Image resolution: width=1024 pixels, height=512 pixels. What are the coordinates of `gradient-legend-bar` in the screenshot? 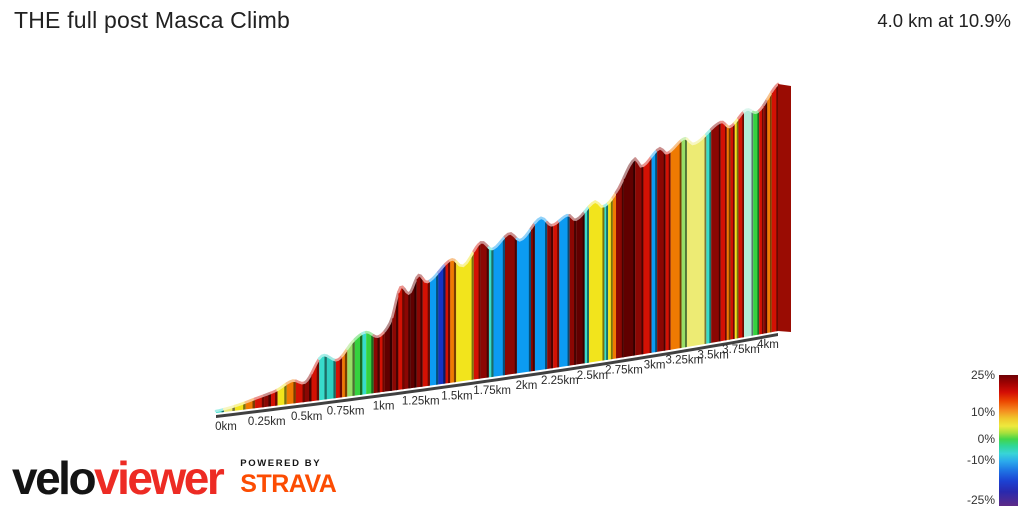 It's located at (1008, 440).